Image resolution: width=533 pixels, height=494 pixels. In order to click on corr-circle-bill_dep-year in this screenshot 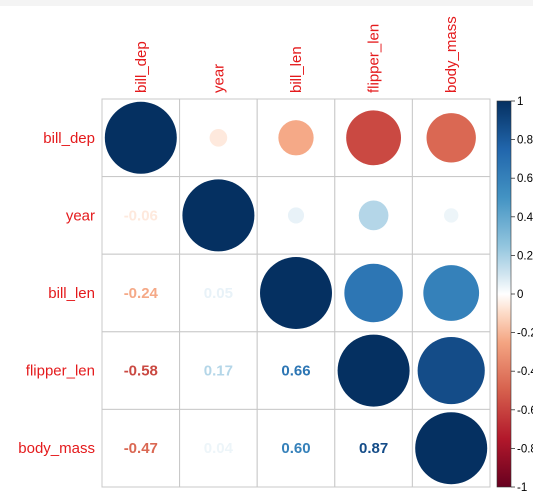, I will do `click(218, 137)`.